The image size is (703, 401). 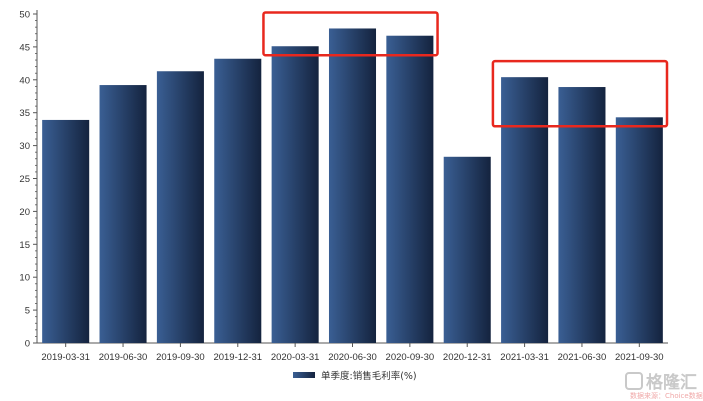 What do you see at coordinates (24, 245) in the screenshot?
I see `y-tick-label: 15` at bounding box center [24, 245].